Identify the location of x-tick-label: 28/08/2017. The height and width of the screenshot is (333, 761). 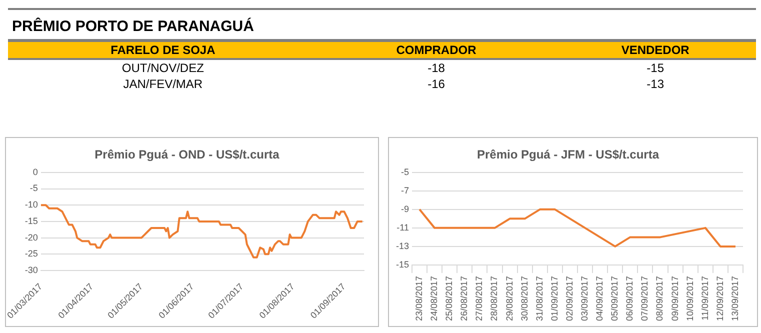
(494, 299).